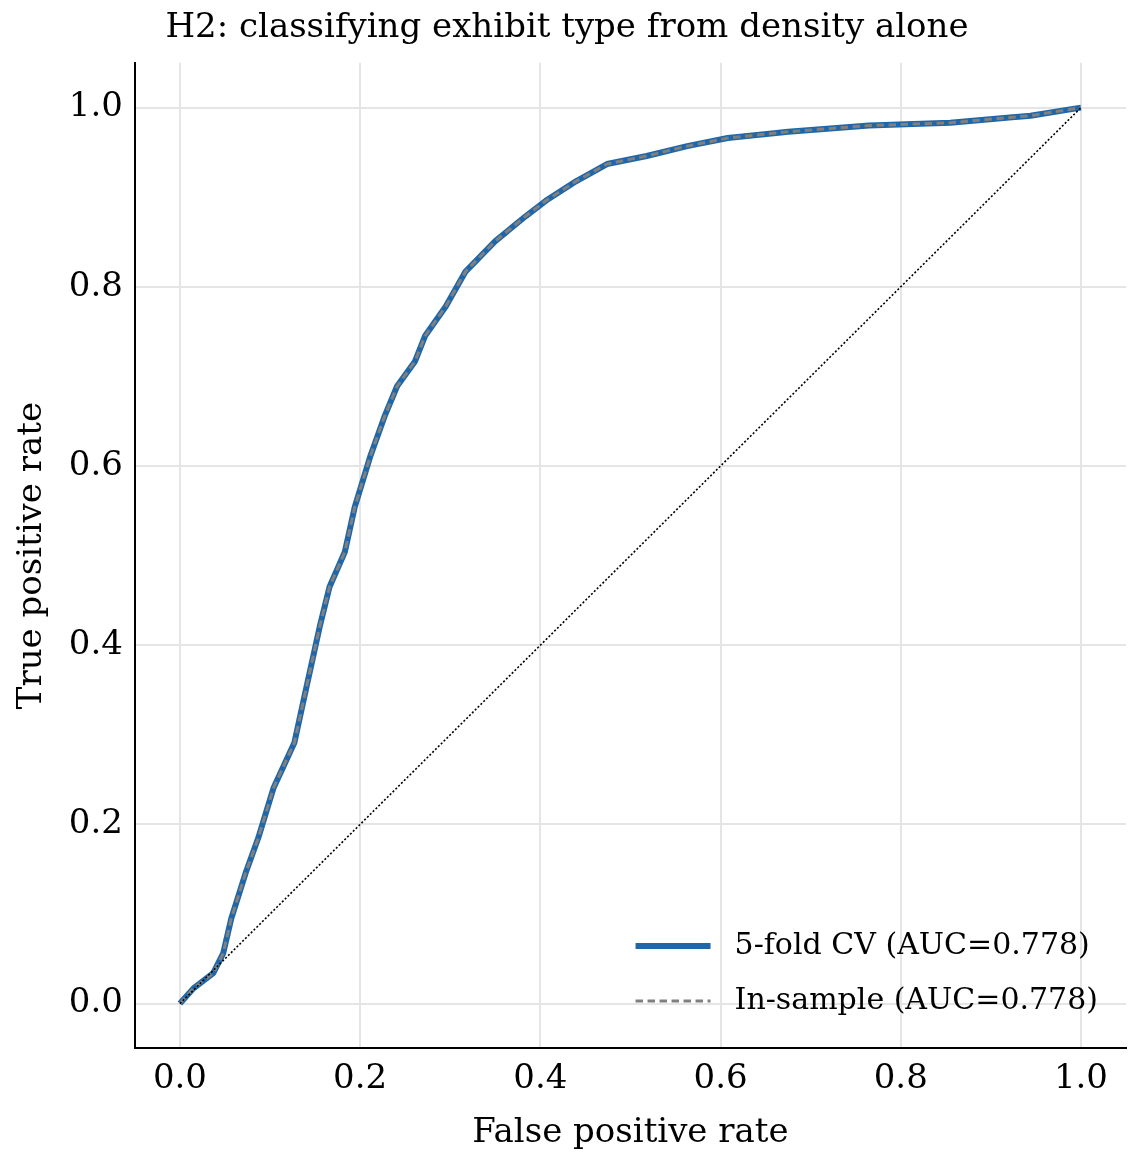 This screenshot has height=1166, width=1136. What do you see at coordinates (630, 1130) in the screenshot?
I see `x-axis-title: False positive rate` at bounding box center [630, 1130].